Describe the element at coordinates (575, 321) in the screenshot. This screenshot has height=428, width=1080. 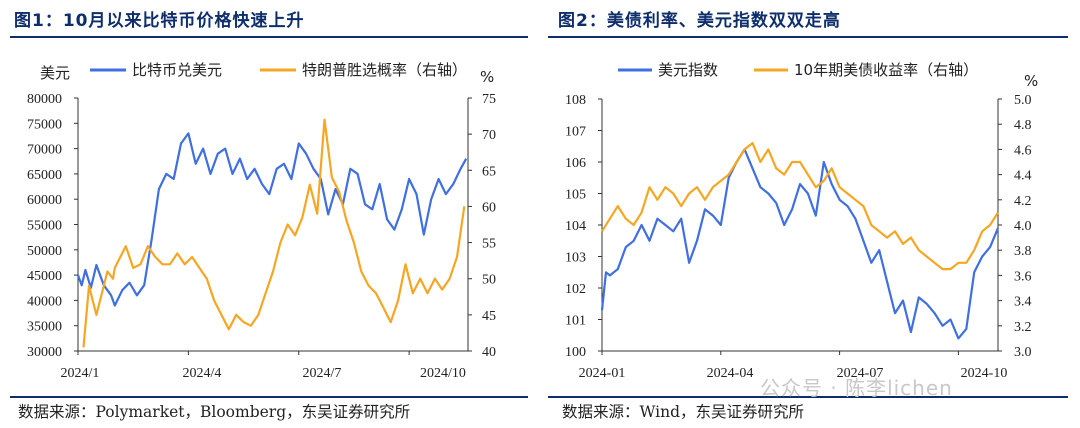
I see `left-tick-label: 101` at that location.